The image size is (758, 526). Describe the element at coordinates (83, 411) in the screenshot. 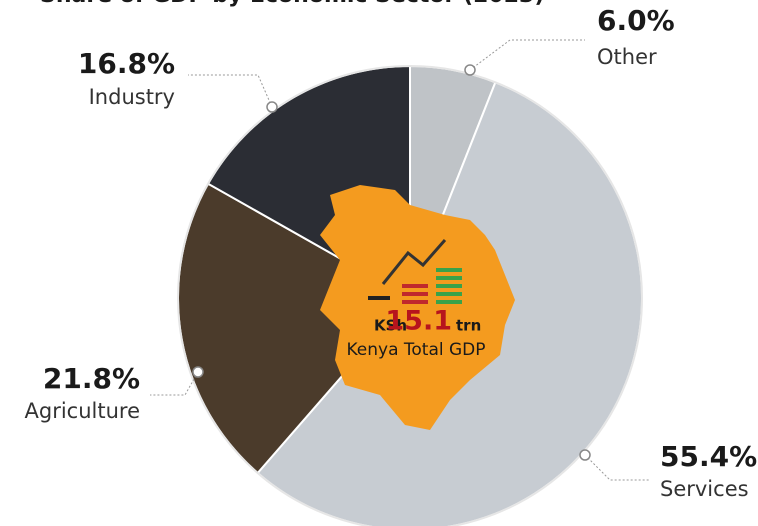

I see `category-label: Agriculture` at that location.